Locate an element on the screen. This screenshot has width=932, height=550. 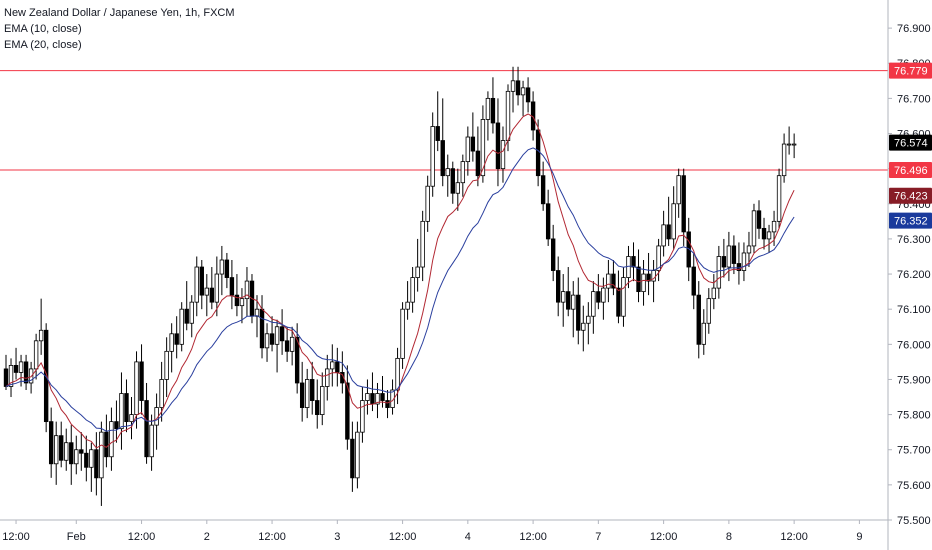
price-tag-label: 76.779 is located at coordinates (911, 72).